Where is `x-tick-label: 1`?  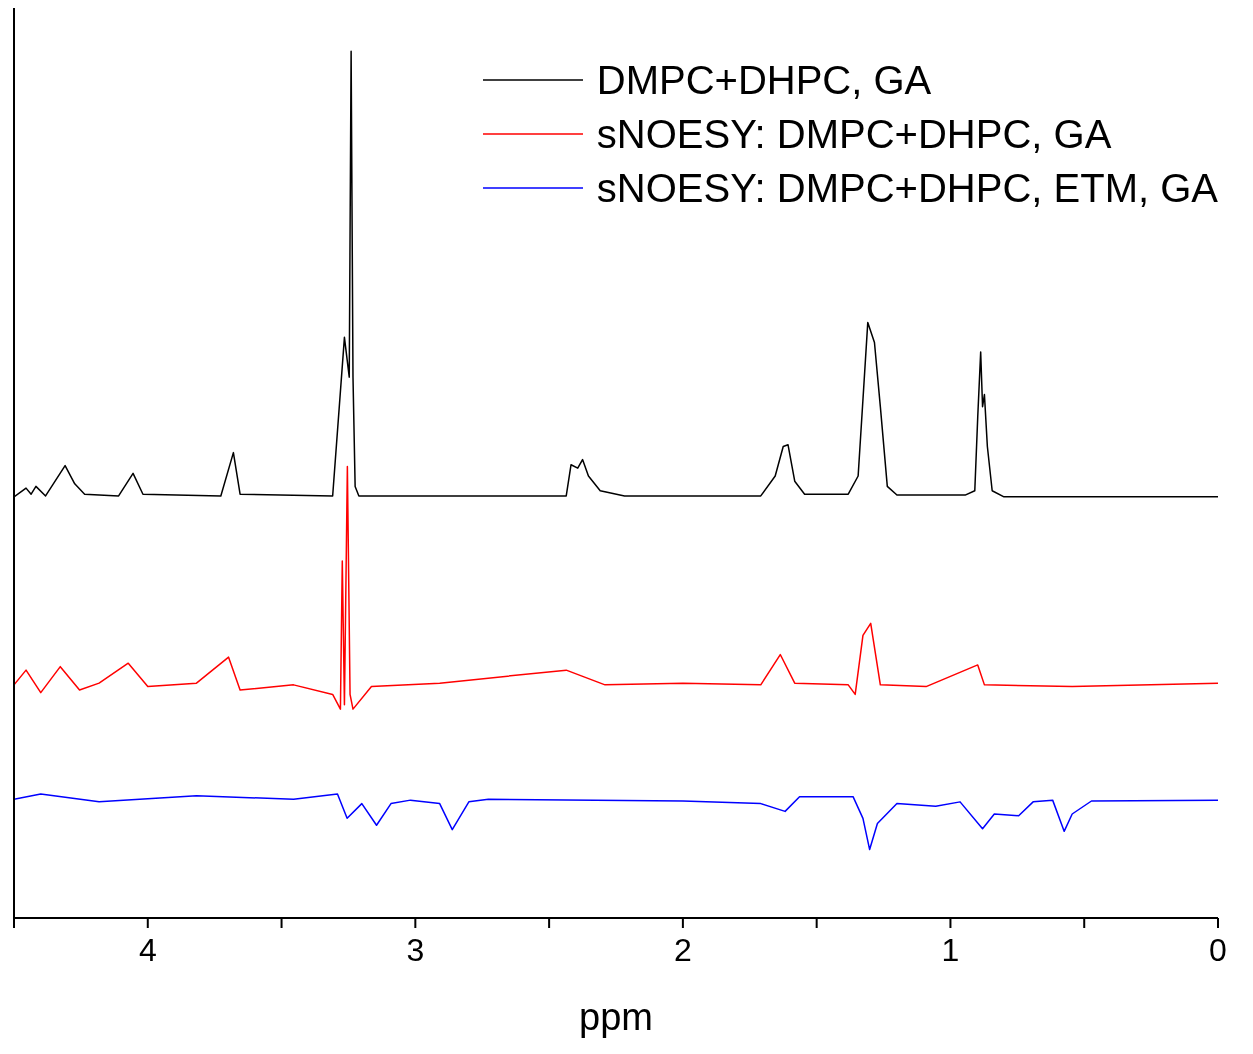 x-tick-label: 1 is located at coordinates (950, 949).